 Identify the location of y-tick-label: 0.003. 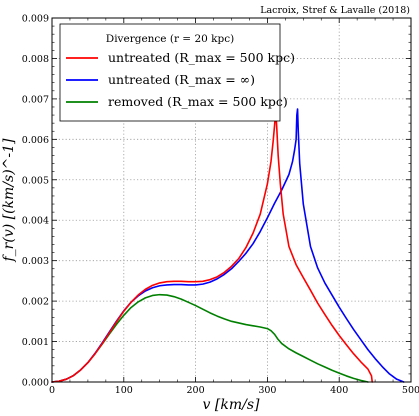
(35, 261).